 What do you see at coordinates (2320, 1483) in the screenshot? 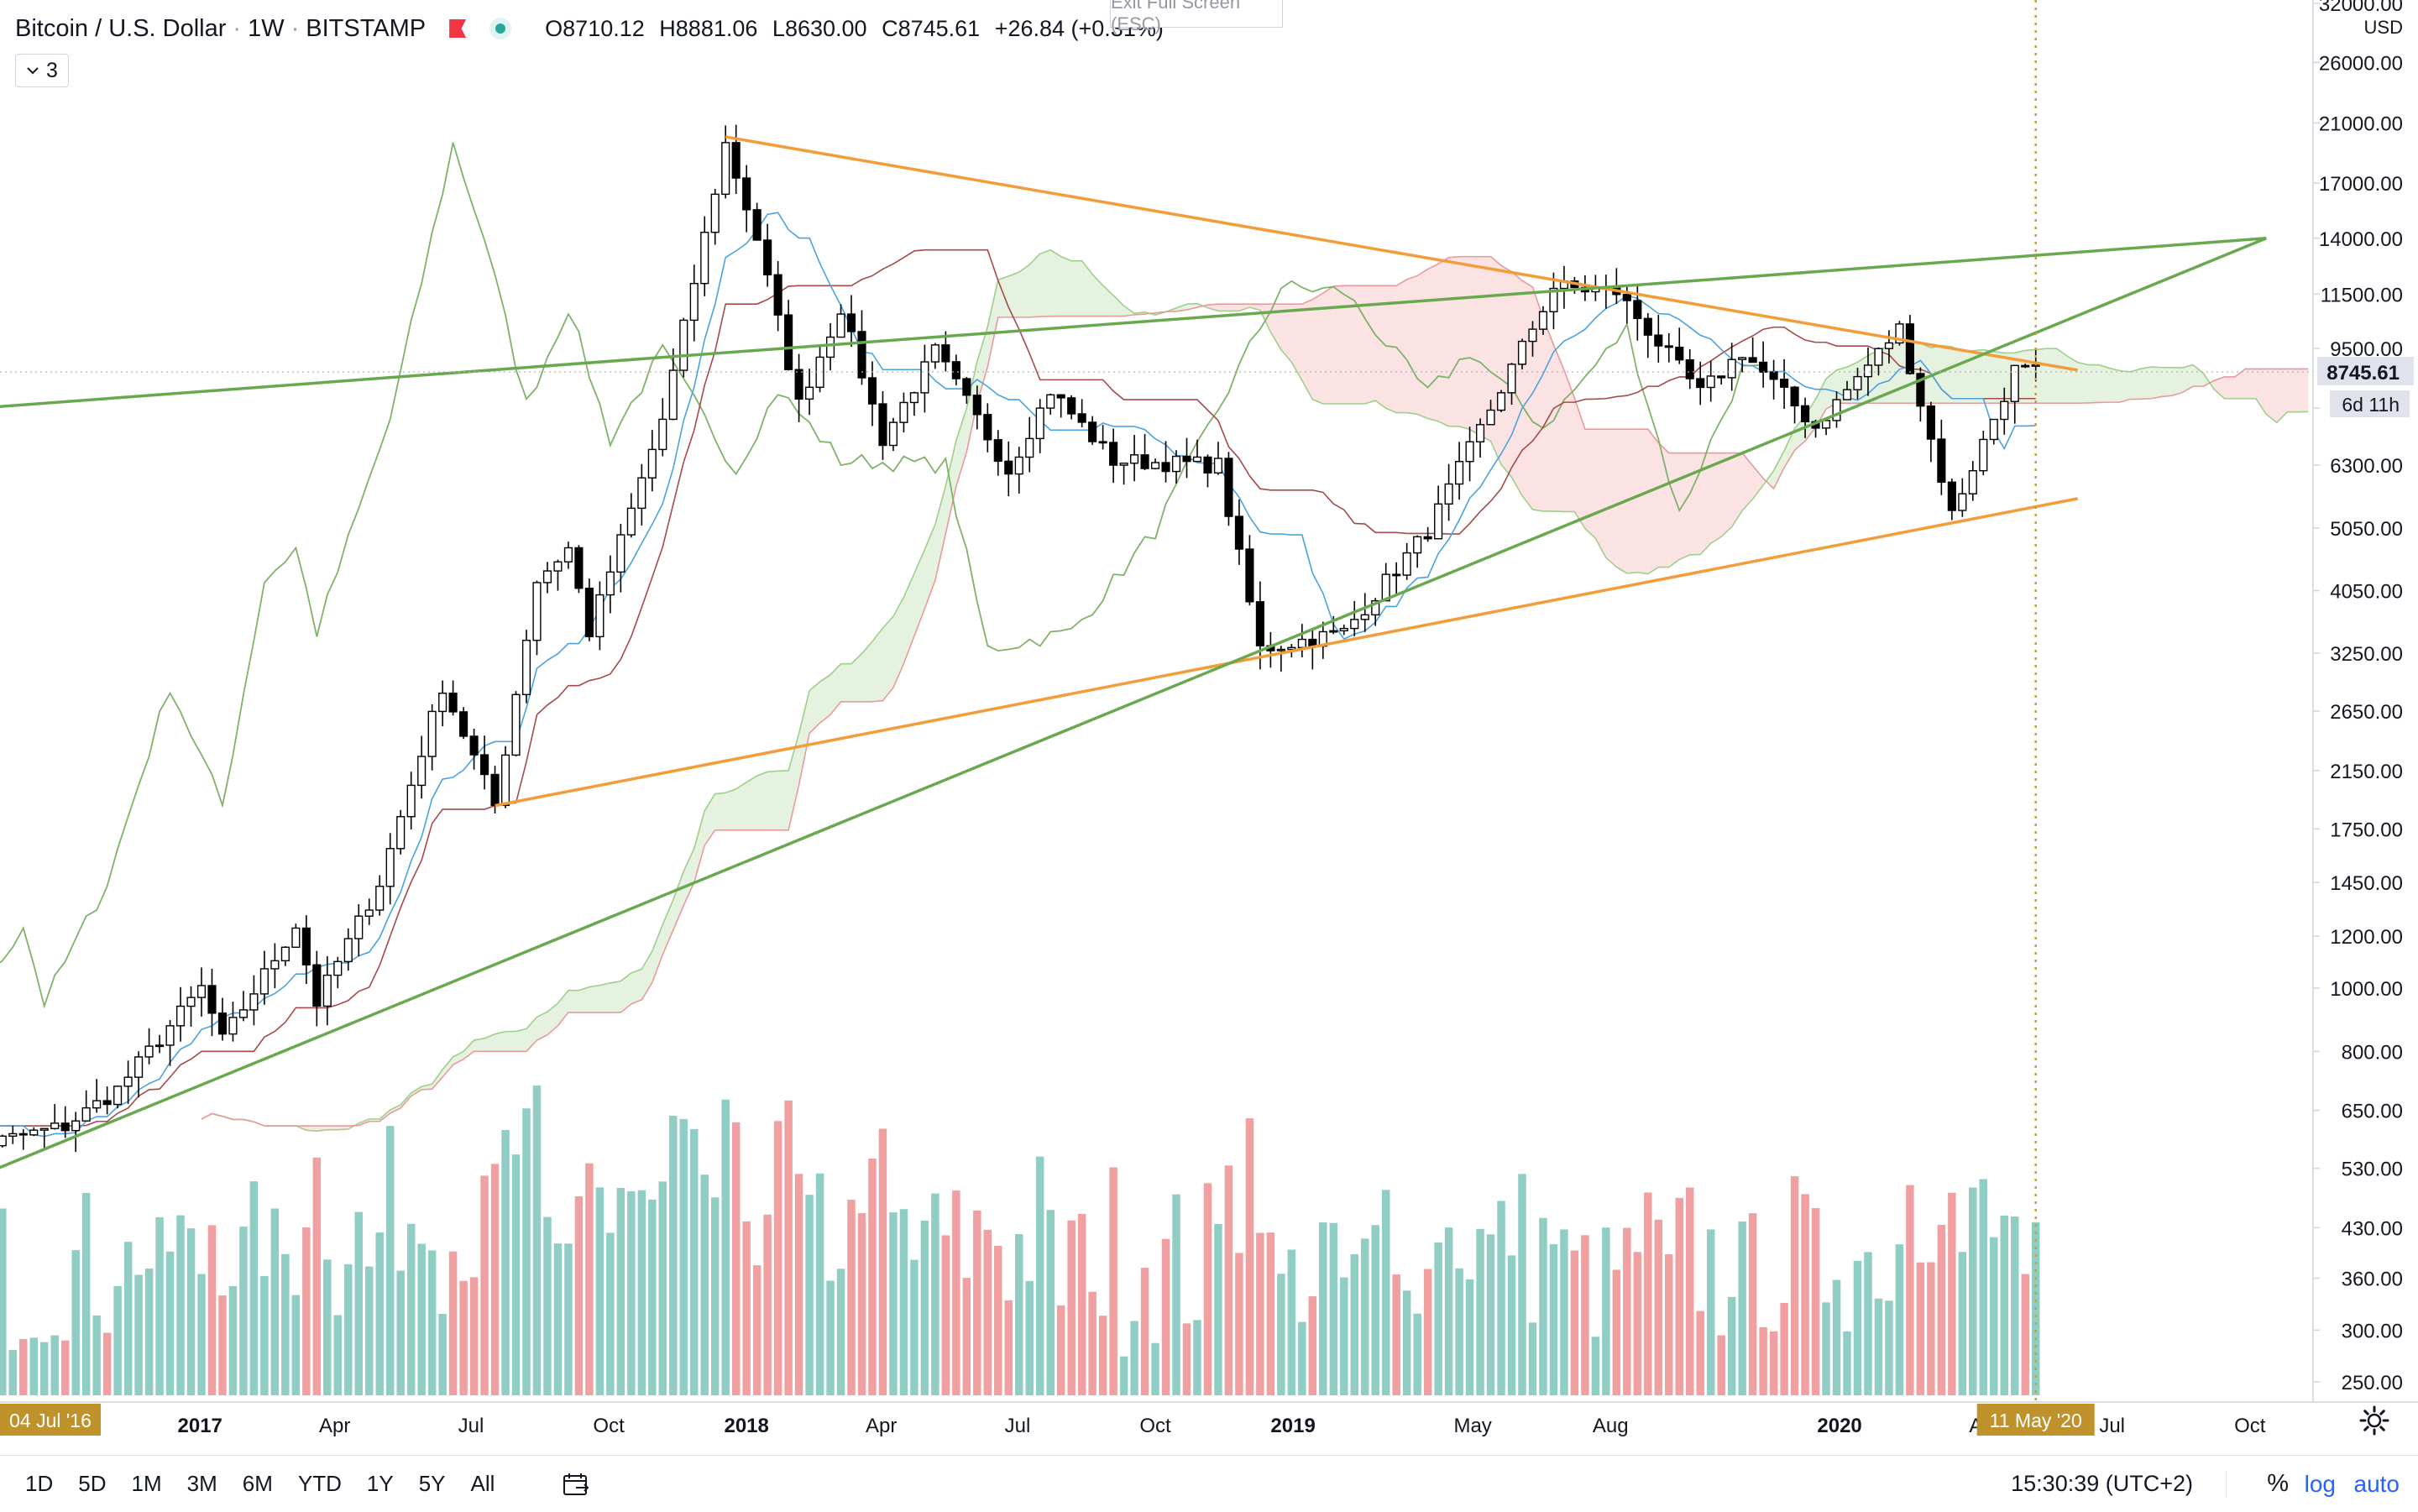
I see `log-scale-toggle: log` at bounding box center [2320, 1483].